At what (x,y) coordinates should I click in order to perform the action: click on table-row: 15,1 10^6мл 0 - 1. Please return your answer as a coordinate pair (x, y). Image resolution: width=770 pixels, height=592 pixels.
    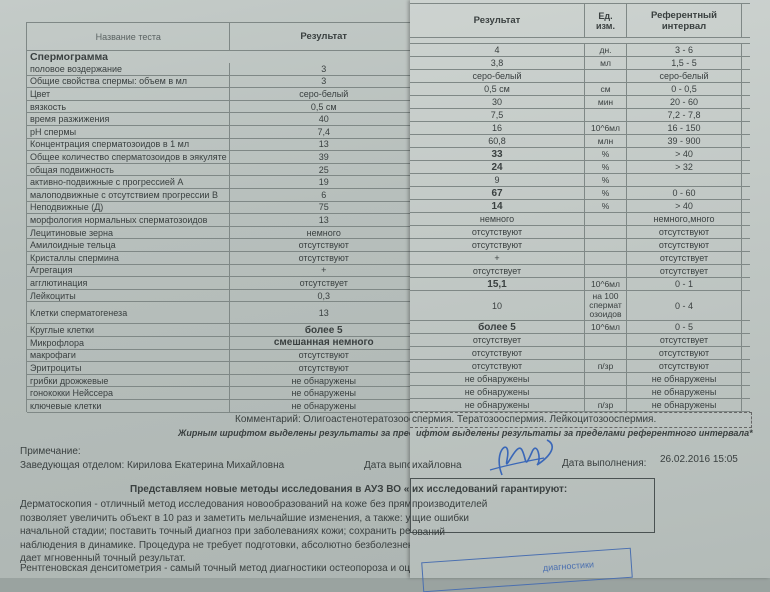
    Looking at the image, I should click on (580, 284).